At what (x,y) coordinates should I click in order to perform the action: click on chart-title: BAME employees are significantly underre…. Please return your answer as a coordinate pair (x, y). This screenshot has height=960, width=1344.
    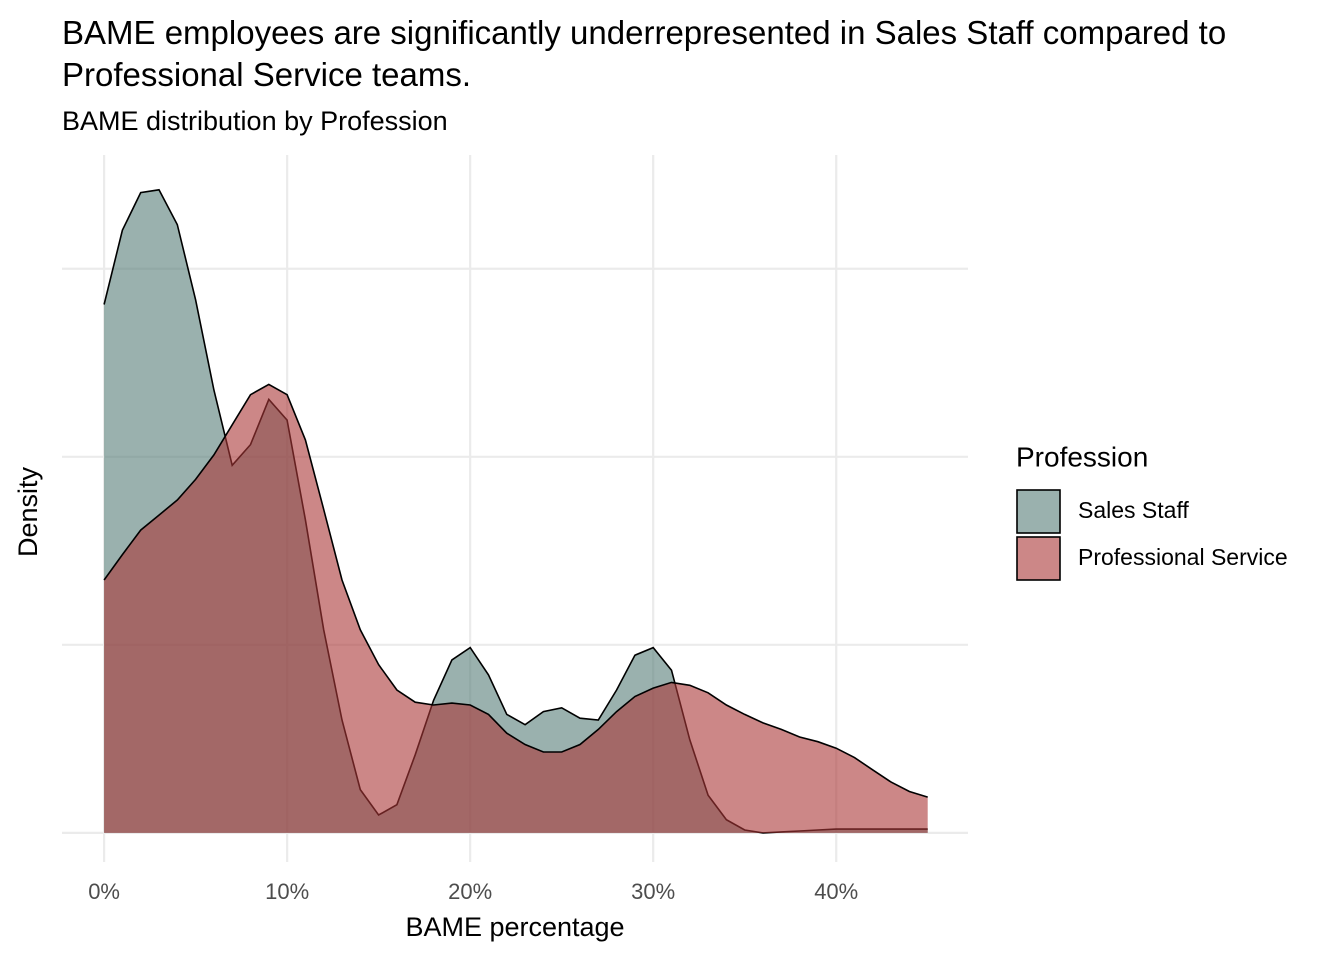
    Looking at the image, I should click on (644, 53).